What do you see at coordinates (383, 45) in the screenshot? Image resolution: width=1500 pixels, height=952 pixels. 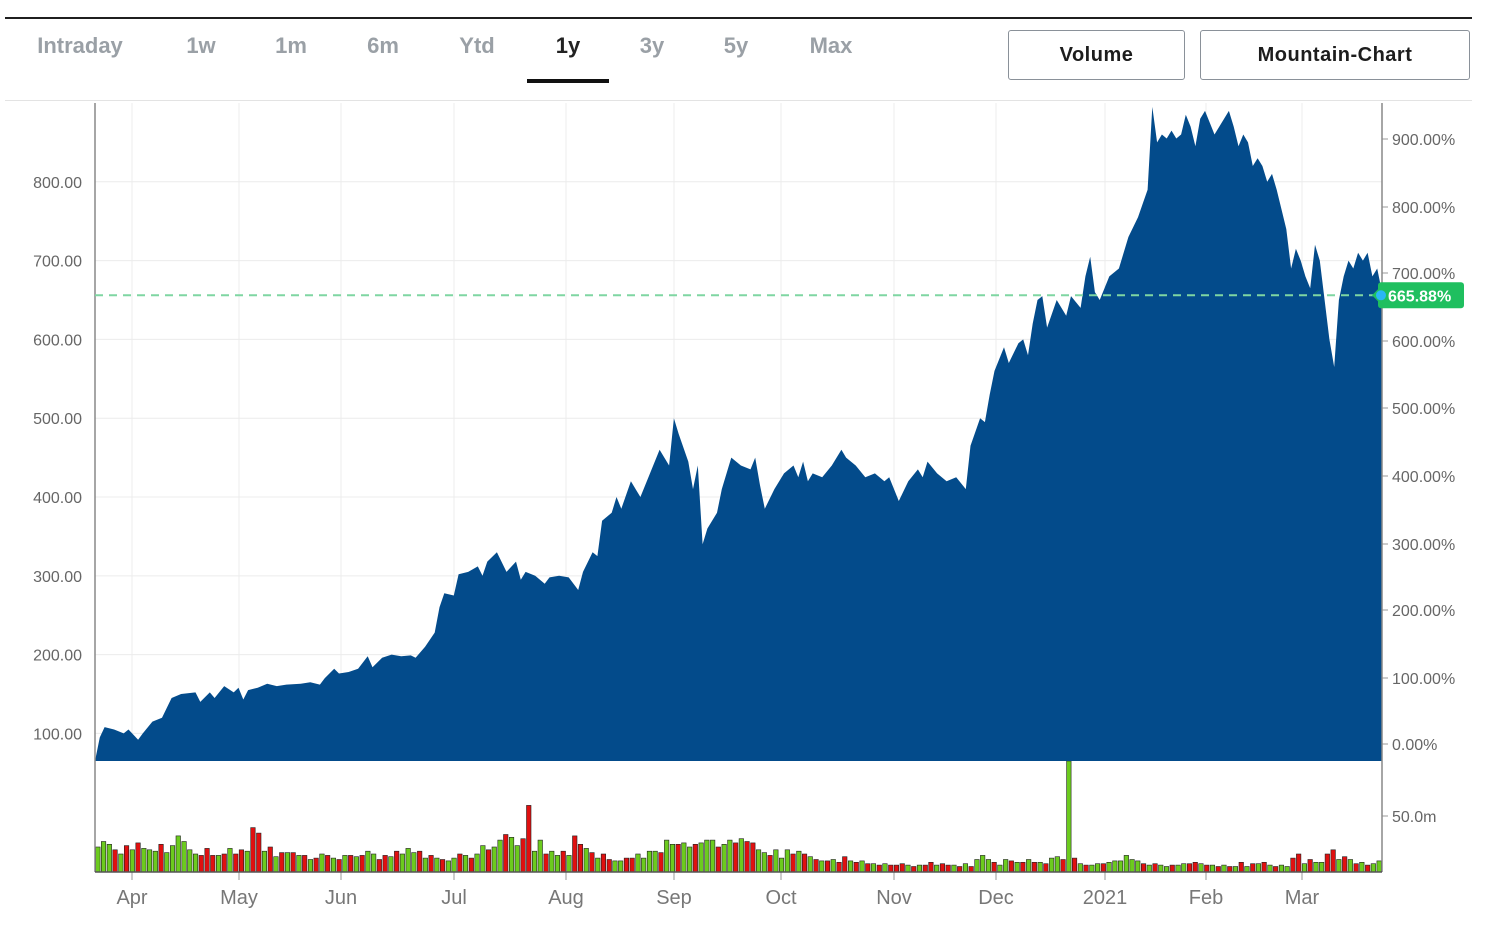 I see `tab-6m: 6m` at bounding box center [383, 45].